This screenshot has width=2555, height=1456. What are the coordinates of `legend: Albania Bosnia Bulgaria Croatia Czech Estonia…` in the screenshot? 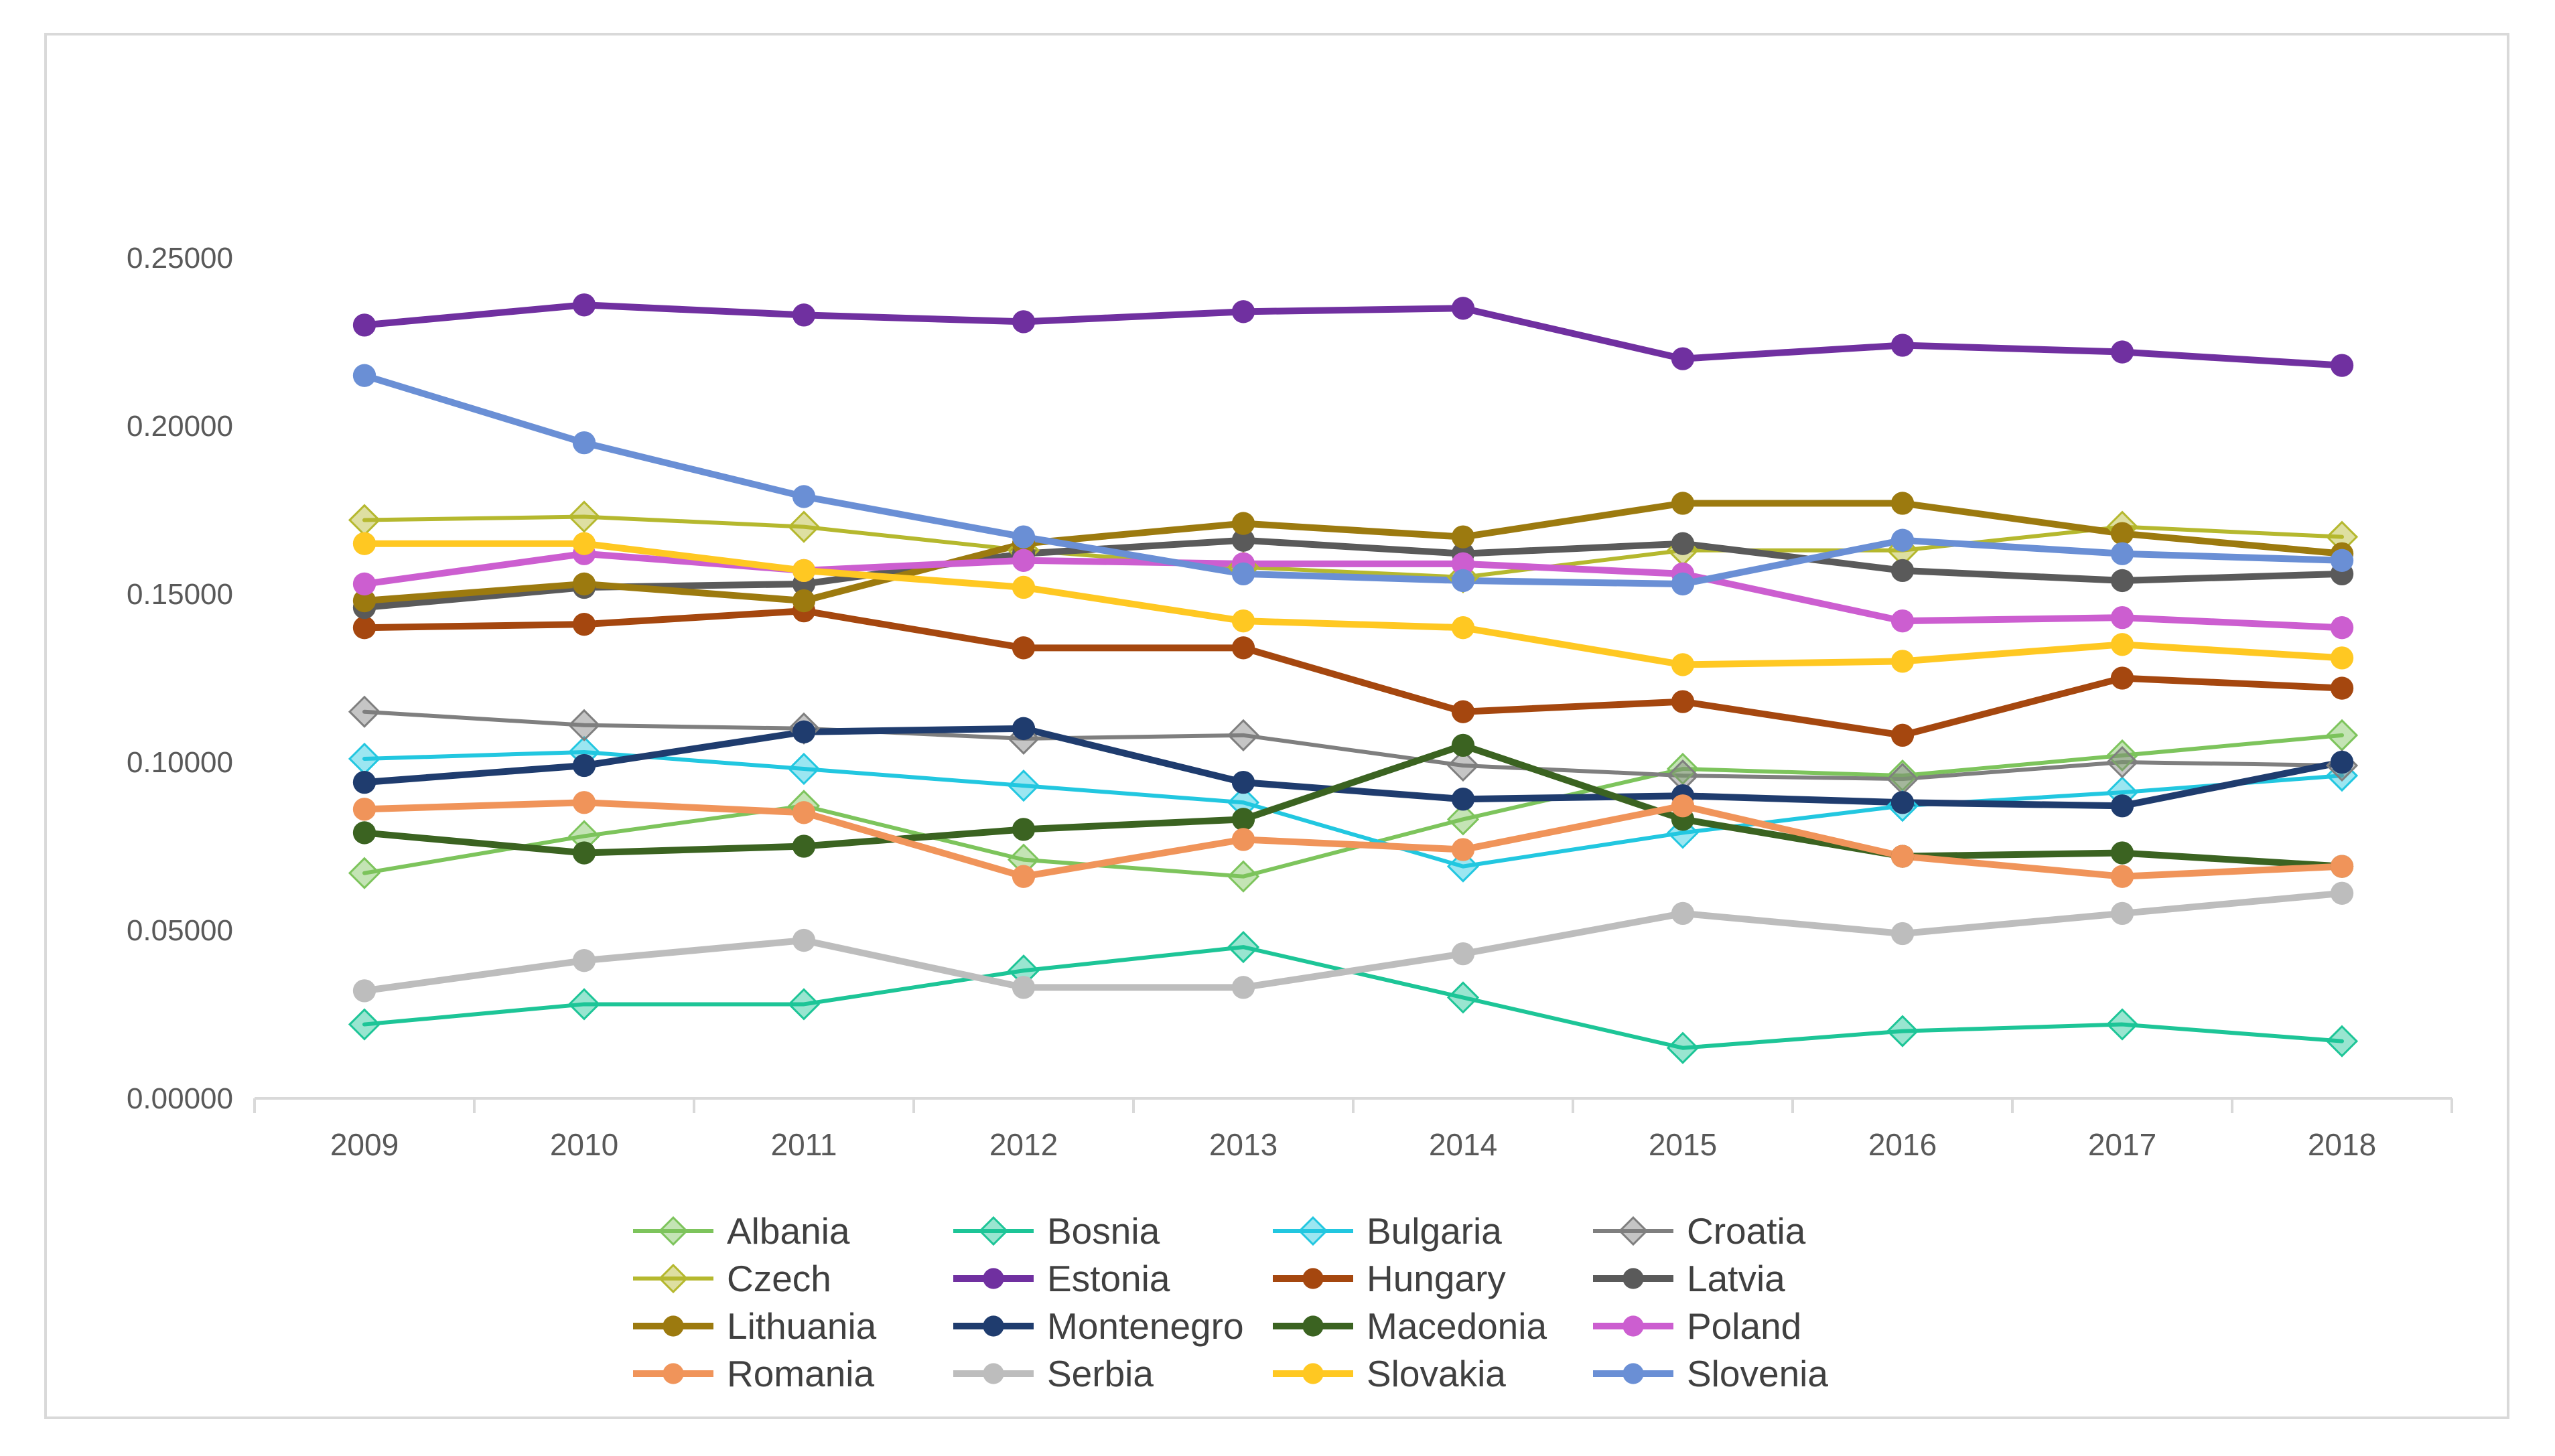 It's located at (1230, 1302).